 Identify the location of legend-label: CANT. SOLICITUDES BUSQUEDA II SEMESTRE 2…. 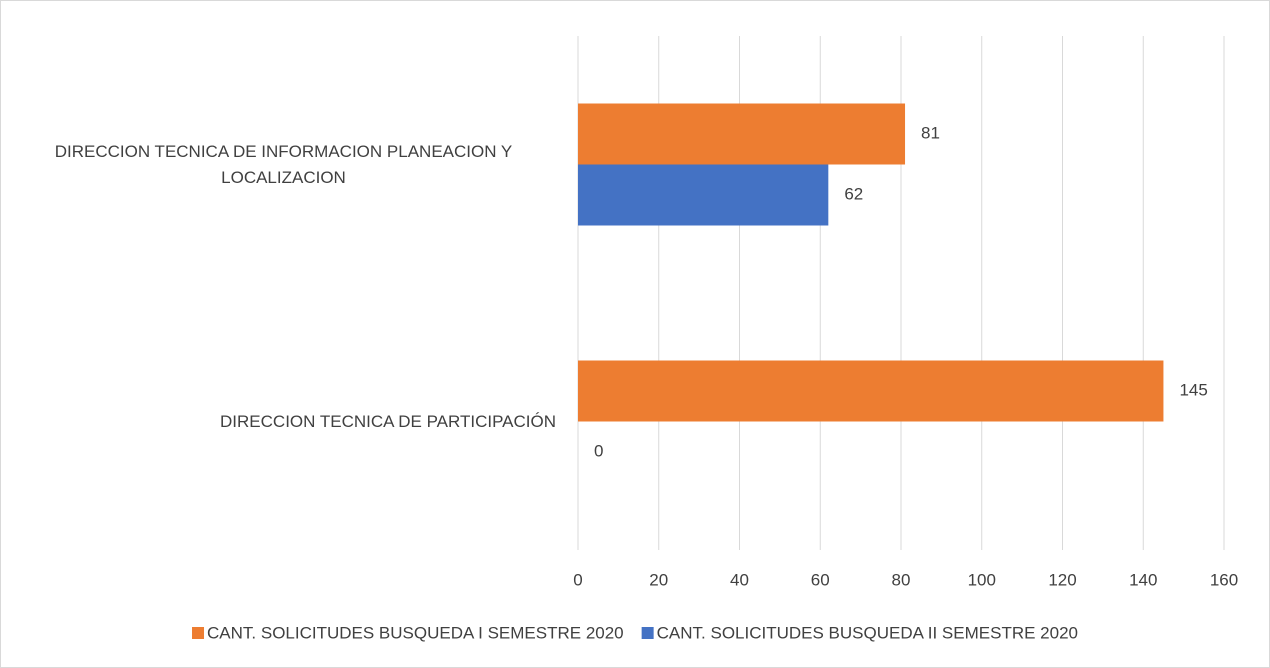
(867, 632).